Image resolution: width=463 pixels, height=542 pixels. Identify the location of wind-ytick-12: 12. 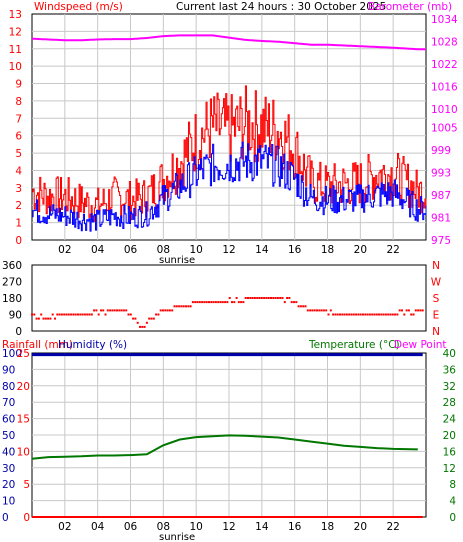
(15, 32).